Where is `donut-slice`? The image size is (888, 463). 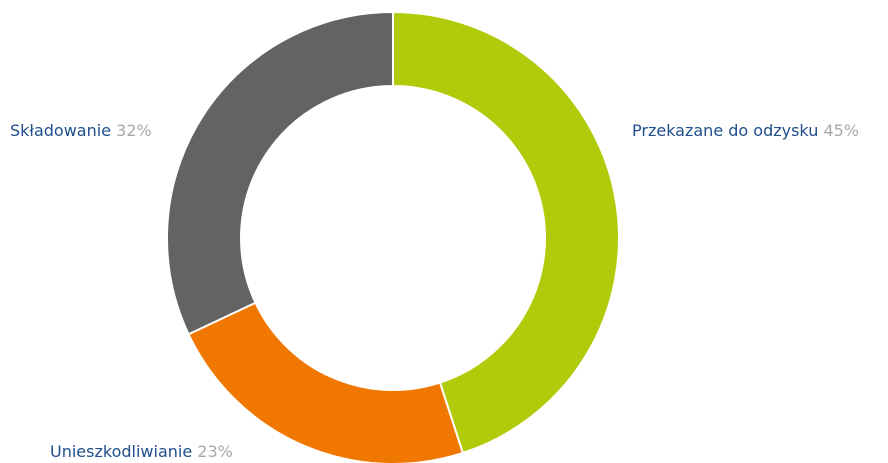
donut-slice is located at coordinates (326, 382).